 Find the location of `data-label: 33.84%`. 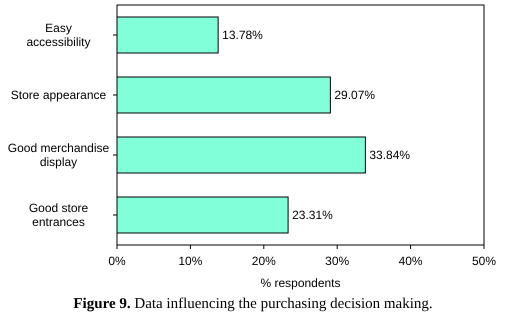

data-label: 33.84% is located at coordinates (389, 155).